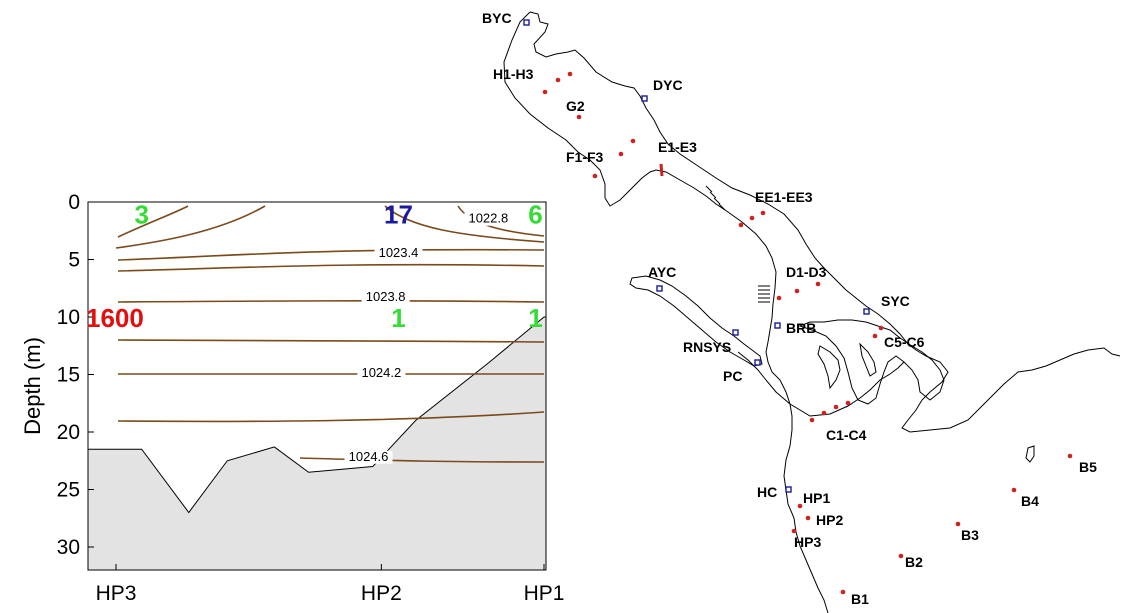 The image size is (1125, 613). Describe the element at coordinates (497, 18) in the screenshot. I see `label-byc: BYC` at that location.